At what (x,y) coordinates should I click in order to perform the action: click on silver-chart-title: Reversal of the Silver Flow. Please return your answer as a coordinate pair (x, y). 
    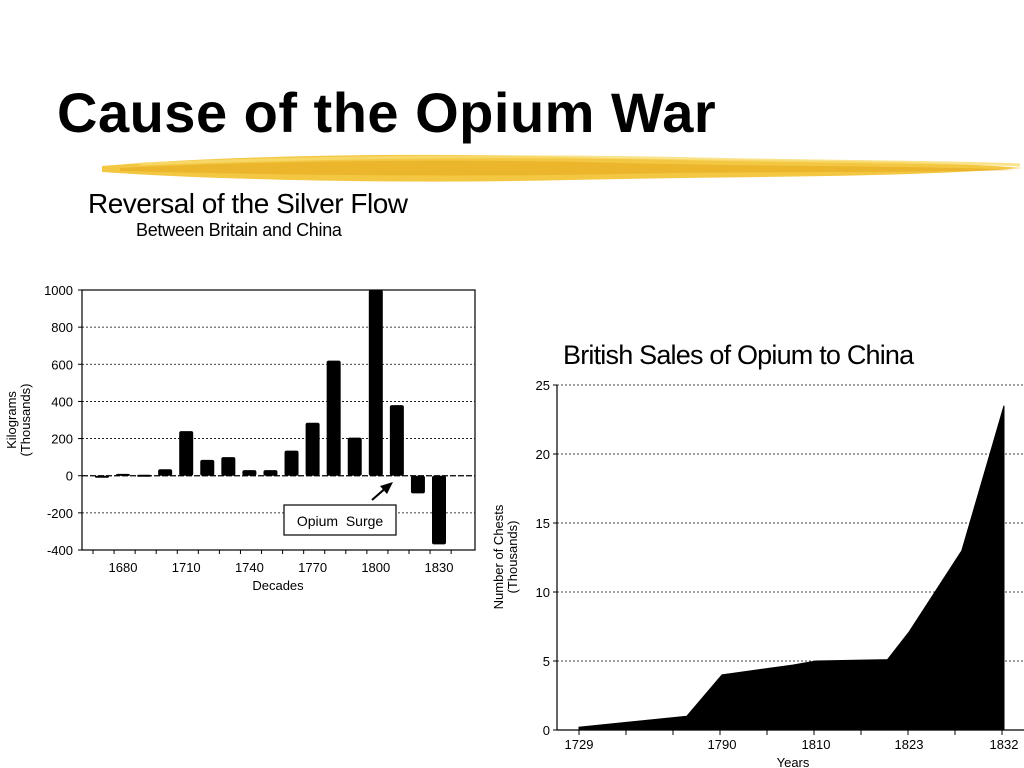
    Looking at the image, I should click on (248, 203).